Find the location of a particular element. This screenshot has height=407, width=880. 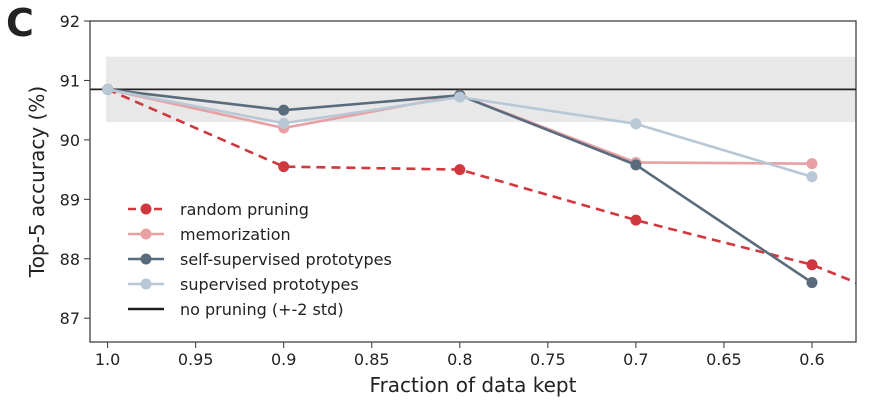

x-tick-label: 0.8 is located at coordinates (459, 359).